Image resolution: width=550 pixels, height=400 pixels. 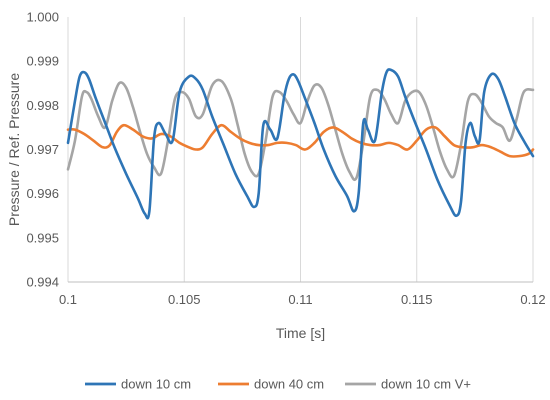 I want to click on x-tick-label: 0.11, so click(x=300, y=299).